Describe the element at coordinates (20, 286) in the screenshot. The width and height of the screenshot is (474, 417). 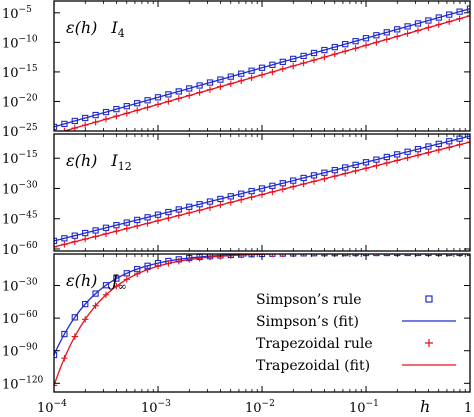
I see `y-tick-label: 10−30` at that location.